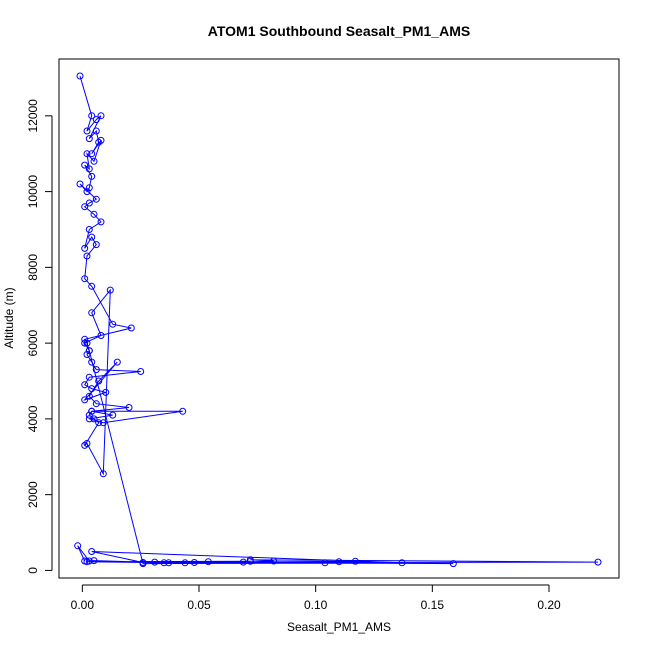 The width and height of the screenshot is (650, 650). What do you see at coordinates (316, 605) in the screenshot?
I see `x-tick-label: 0.10` at bounding box center [316, 605].